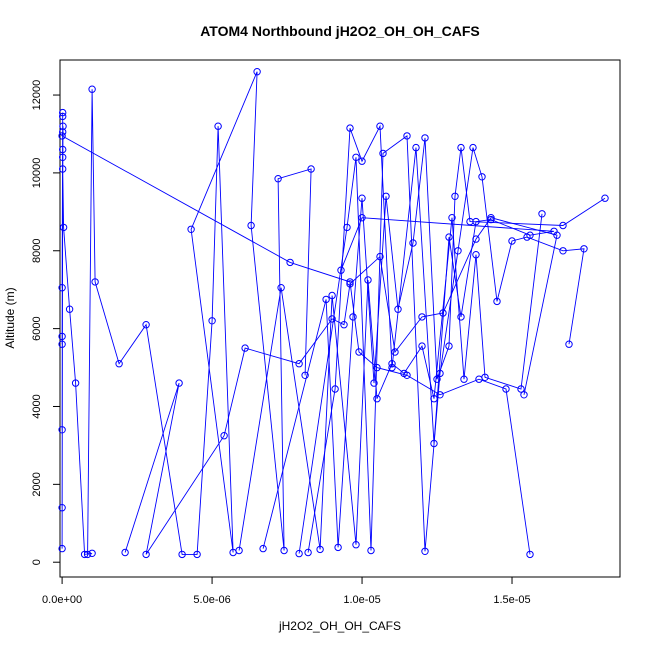  What do you see at coordinates (340, 31) in the screenshot?
I see `chart-title: ATOM4 Northbound jH2O2_OH_OH_CAFS` at bounding box center [340, 31].